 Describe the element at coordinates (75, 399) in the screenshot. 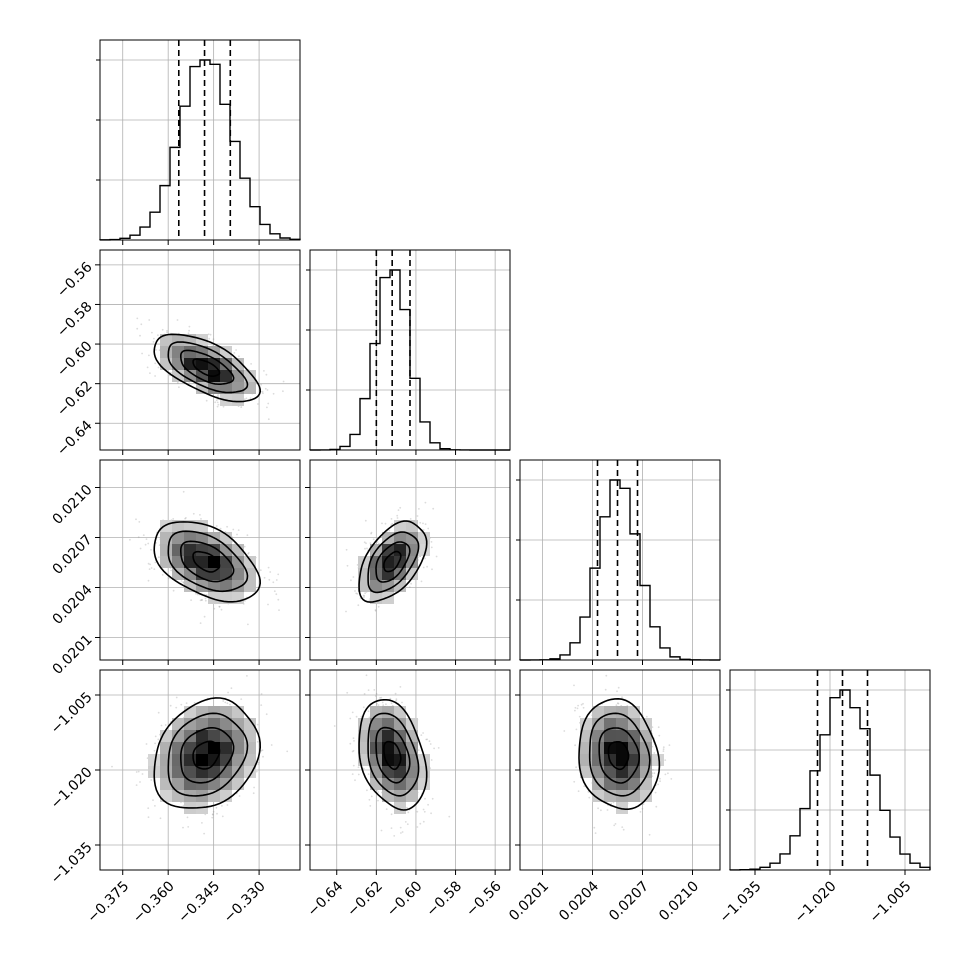

I see `y-tick-label: −0.62` at that location.